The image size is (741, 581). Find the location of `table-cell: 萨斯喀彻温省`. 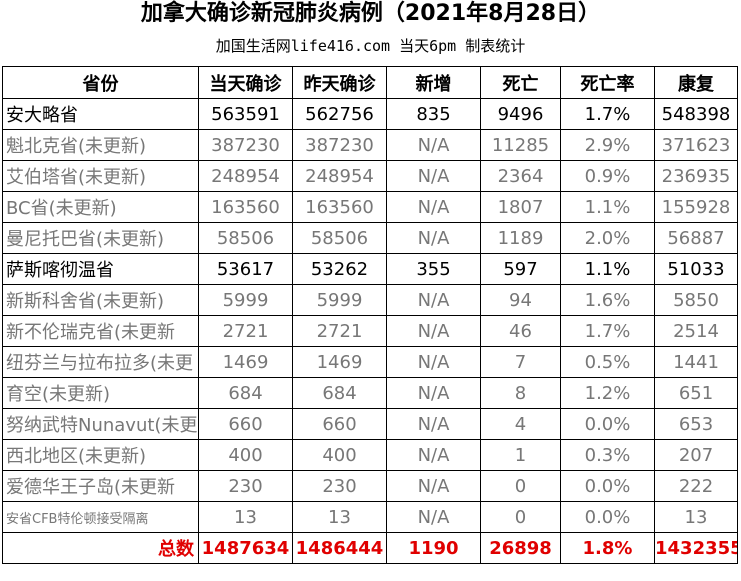

table-cell: 萨斯喀彻温省 is located at coordinates (100, 269).